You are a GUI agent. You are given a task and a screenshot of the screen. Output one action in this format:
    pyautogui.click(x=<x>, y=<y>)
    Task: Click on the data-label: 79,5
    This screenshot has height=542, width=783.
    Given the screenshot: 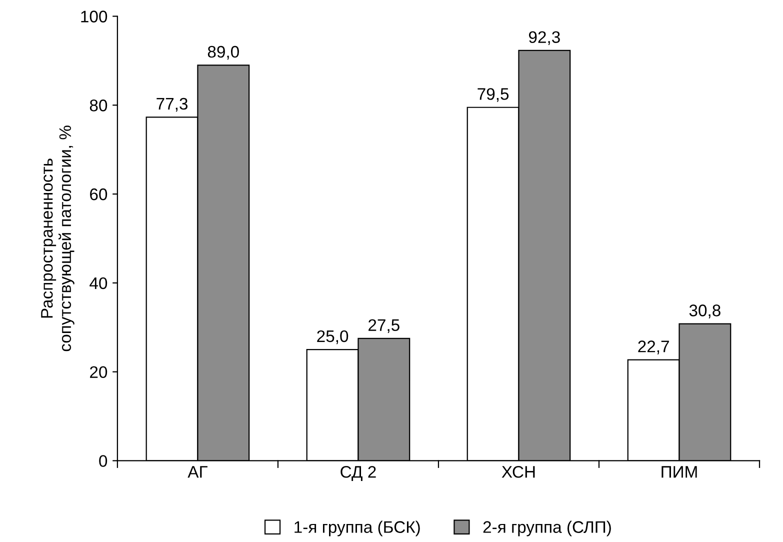 What is the action you would take?
    pyautogui.click(x=493, y=95)
    